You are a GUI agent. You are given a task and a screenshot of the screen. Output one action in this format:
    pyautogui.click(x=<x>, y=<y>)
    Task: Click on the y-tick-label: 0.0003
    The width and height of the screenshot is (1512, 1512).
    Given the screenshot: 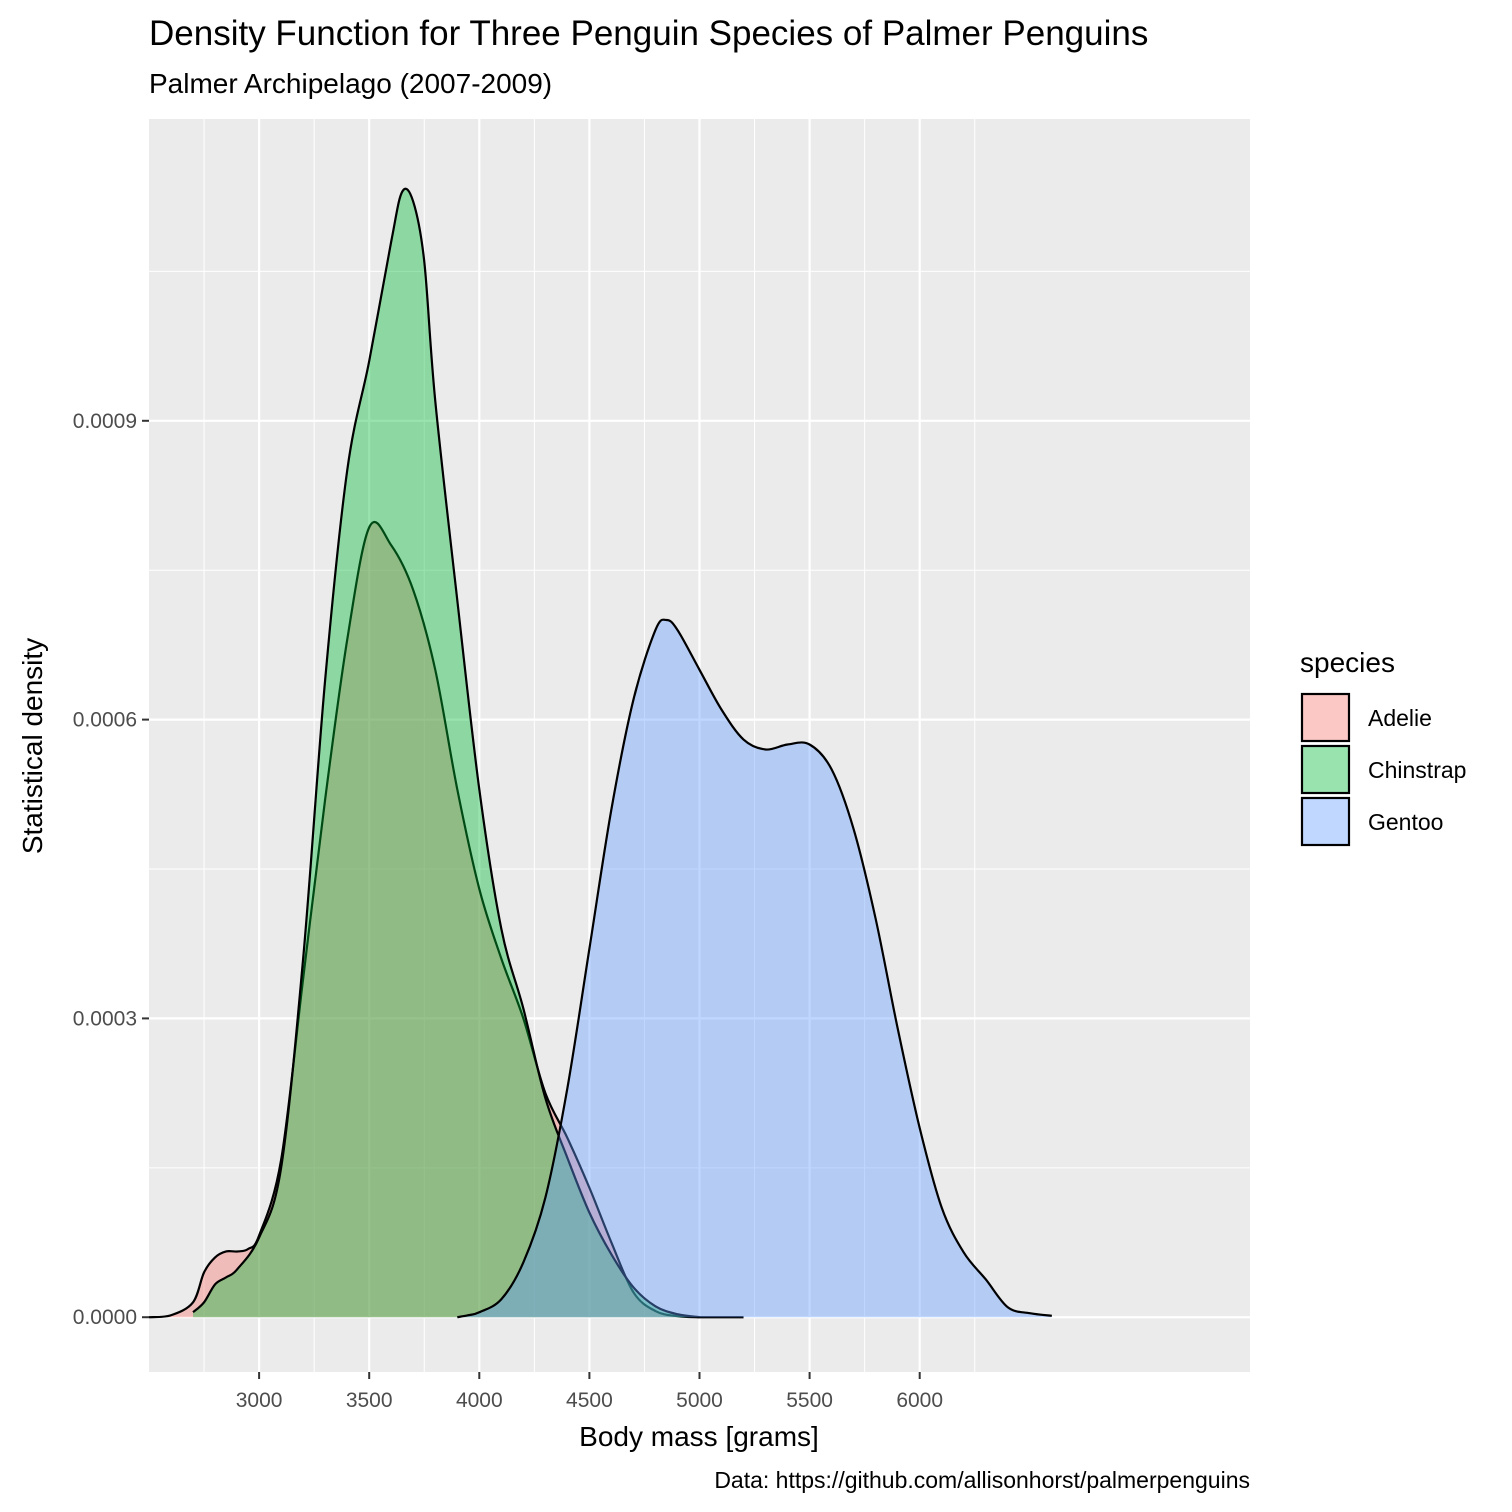 What is the action you would take?
    pyautogui.click(x=105, y=1018)
    